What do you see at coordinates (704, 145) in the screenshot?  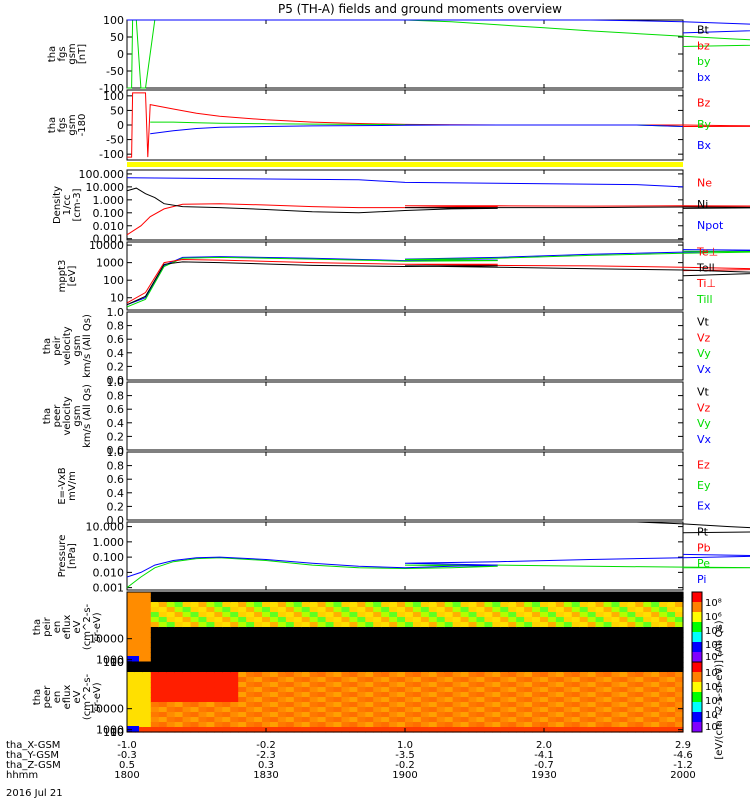 I see `legend-label: Bx` at bounding box center [704, 145].